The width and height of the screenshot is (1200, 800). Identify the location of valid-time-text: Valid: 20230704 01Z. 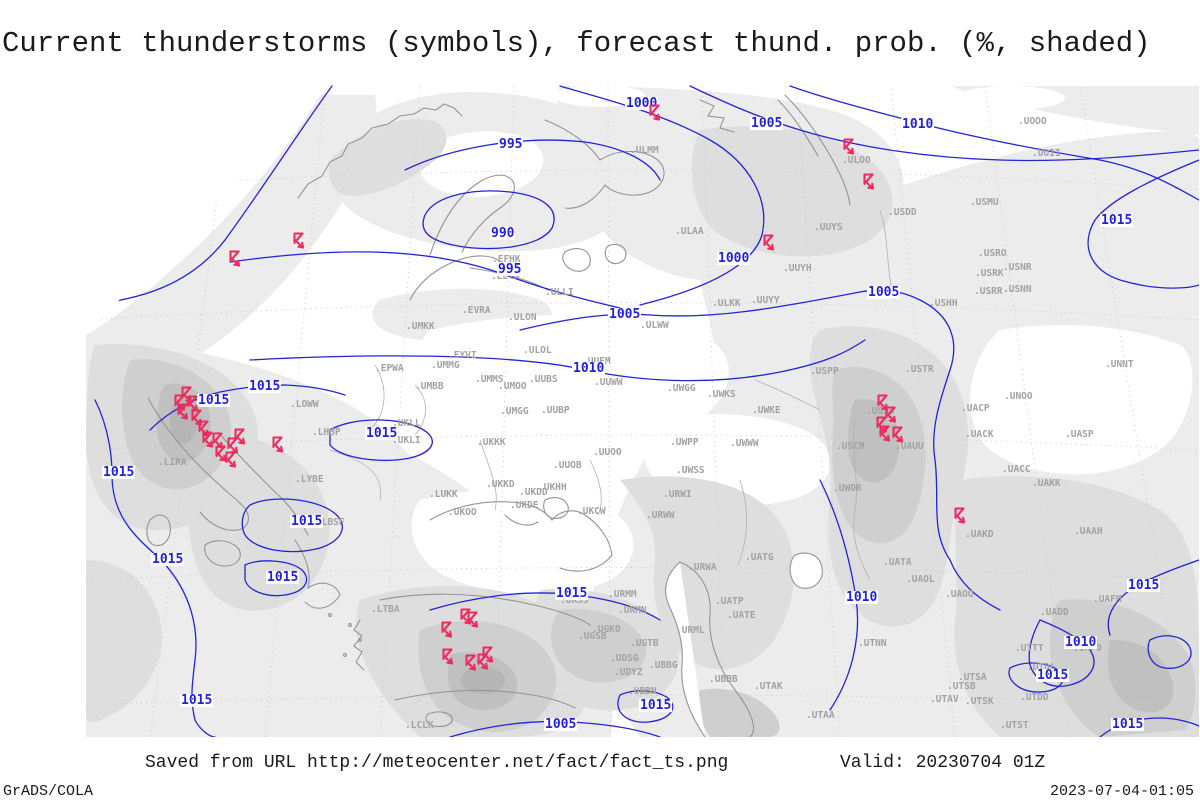
(943, 763).